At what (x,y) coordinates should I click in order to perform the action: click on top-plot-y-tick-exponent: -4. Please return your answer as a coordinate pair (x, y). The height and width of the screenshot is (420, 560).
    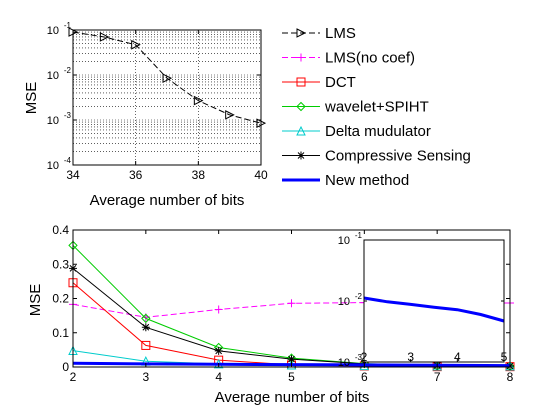
    Looking at the image, I should click on (68, 160).